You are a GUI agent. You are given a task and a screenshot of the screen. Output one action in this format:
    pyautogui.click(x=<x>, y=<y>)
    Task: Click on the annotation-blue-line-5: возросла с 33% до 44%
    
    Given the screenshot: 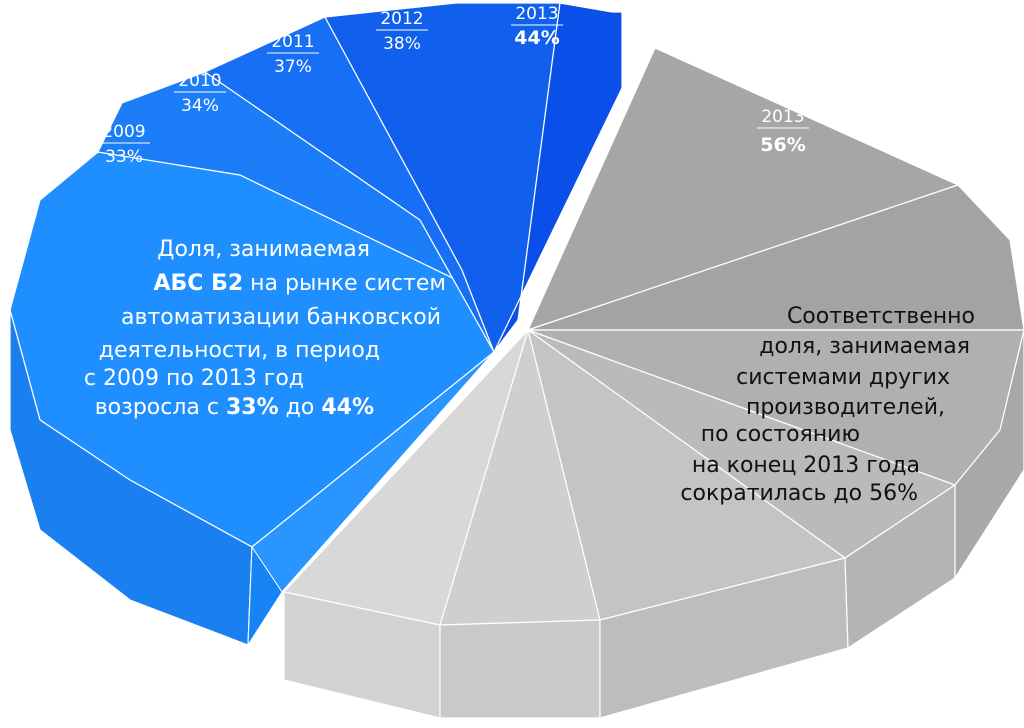 What is the action you would take?
    pyautogui.click(x=234, y=407)
    